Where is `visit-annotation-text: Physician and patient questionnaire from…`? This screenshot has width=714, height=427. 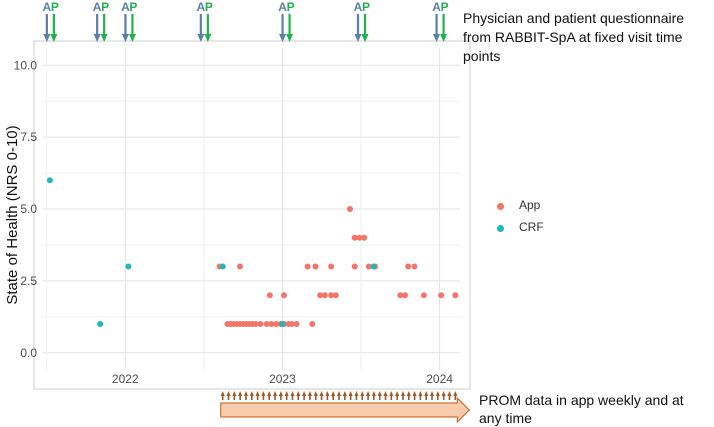 visit-annotation-text: Physician and patient questionnaire from… is located at coordinates (574, 37).